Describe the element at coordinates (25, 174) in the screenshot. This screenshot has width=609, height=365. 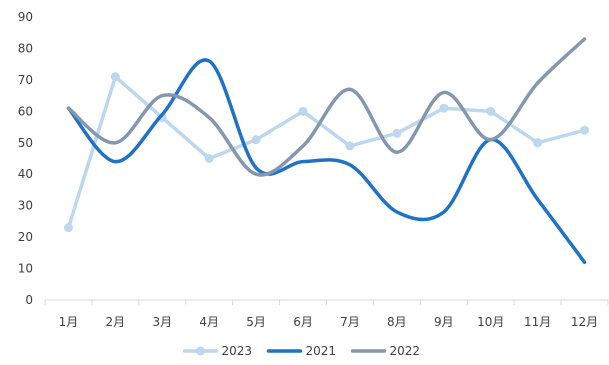
I see `y-tick-label: 40` at that location.